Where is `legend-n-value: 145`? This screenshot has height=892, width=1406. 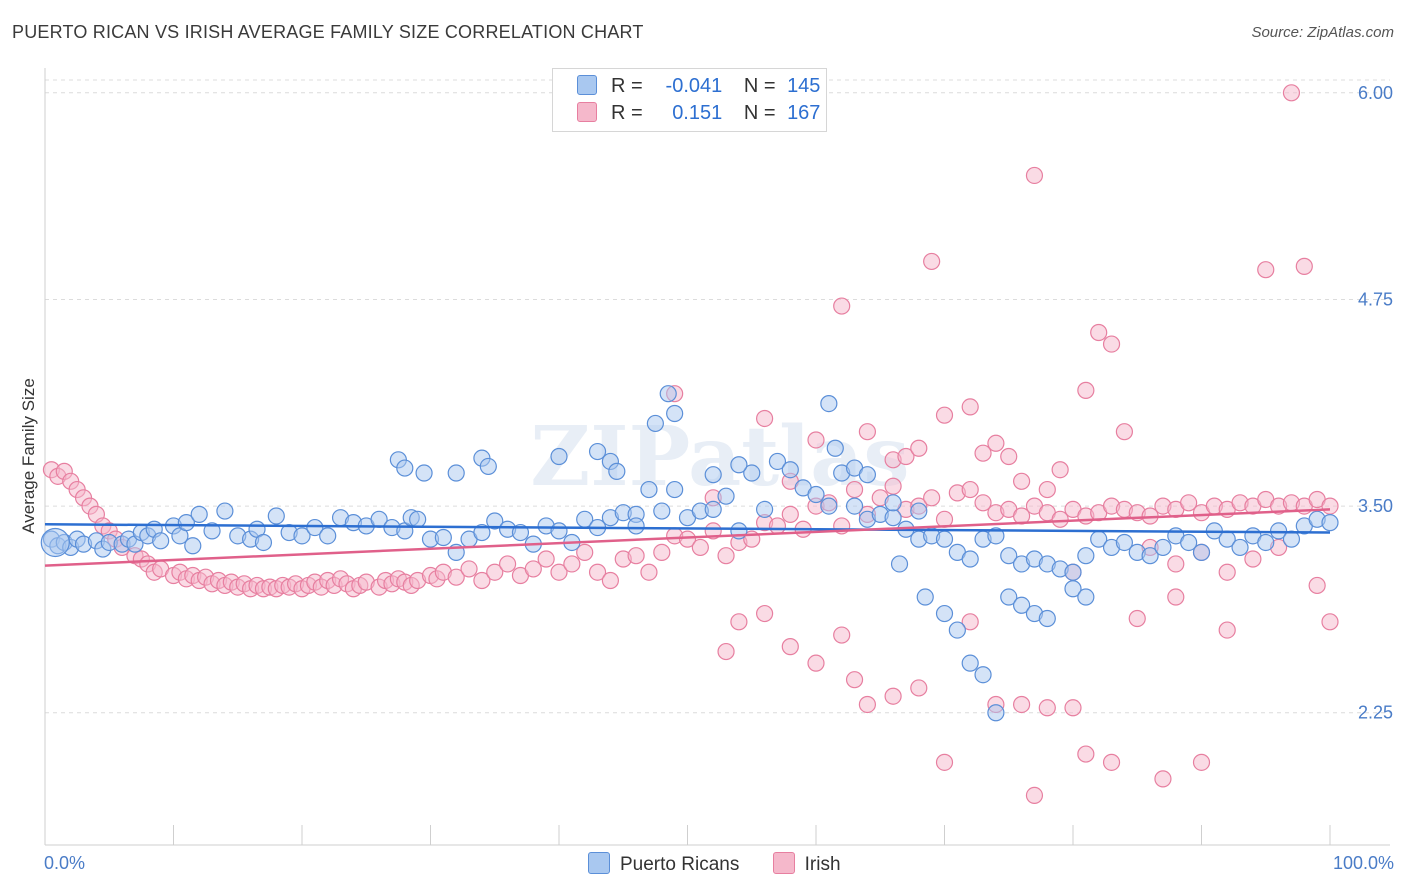 legend-n-value: 145 is located at coordinates (804, 86).